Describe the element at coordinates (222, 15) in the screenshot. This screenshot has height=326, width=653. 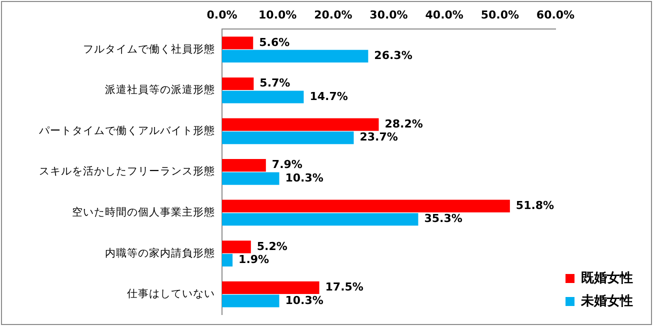
I see `x-tick-label: 0.0%` at that location.